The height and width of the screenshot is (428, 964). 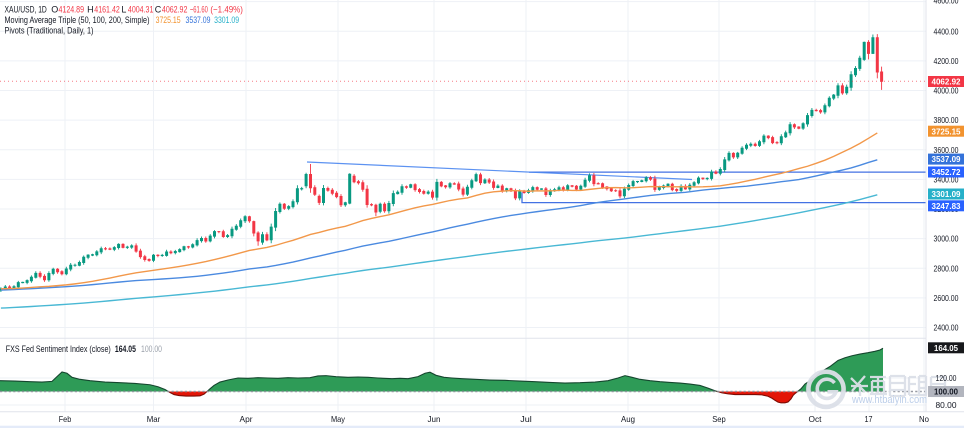 What do you see at coordinates (226, 10) in the screenshot?
I see `svg-text: (−1.49%)` at bounding box center [226, 10].